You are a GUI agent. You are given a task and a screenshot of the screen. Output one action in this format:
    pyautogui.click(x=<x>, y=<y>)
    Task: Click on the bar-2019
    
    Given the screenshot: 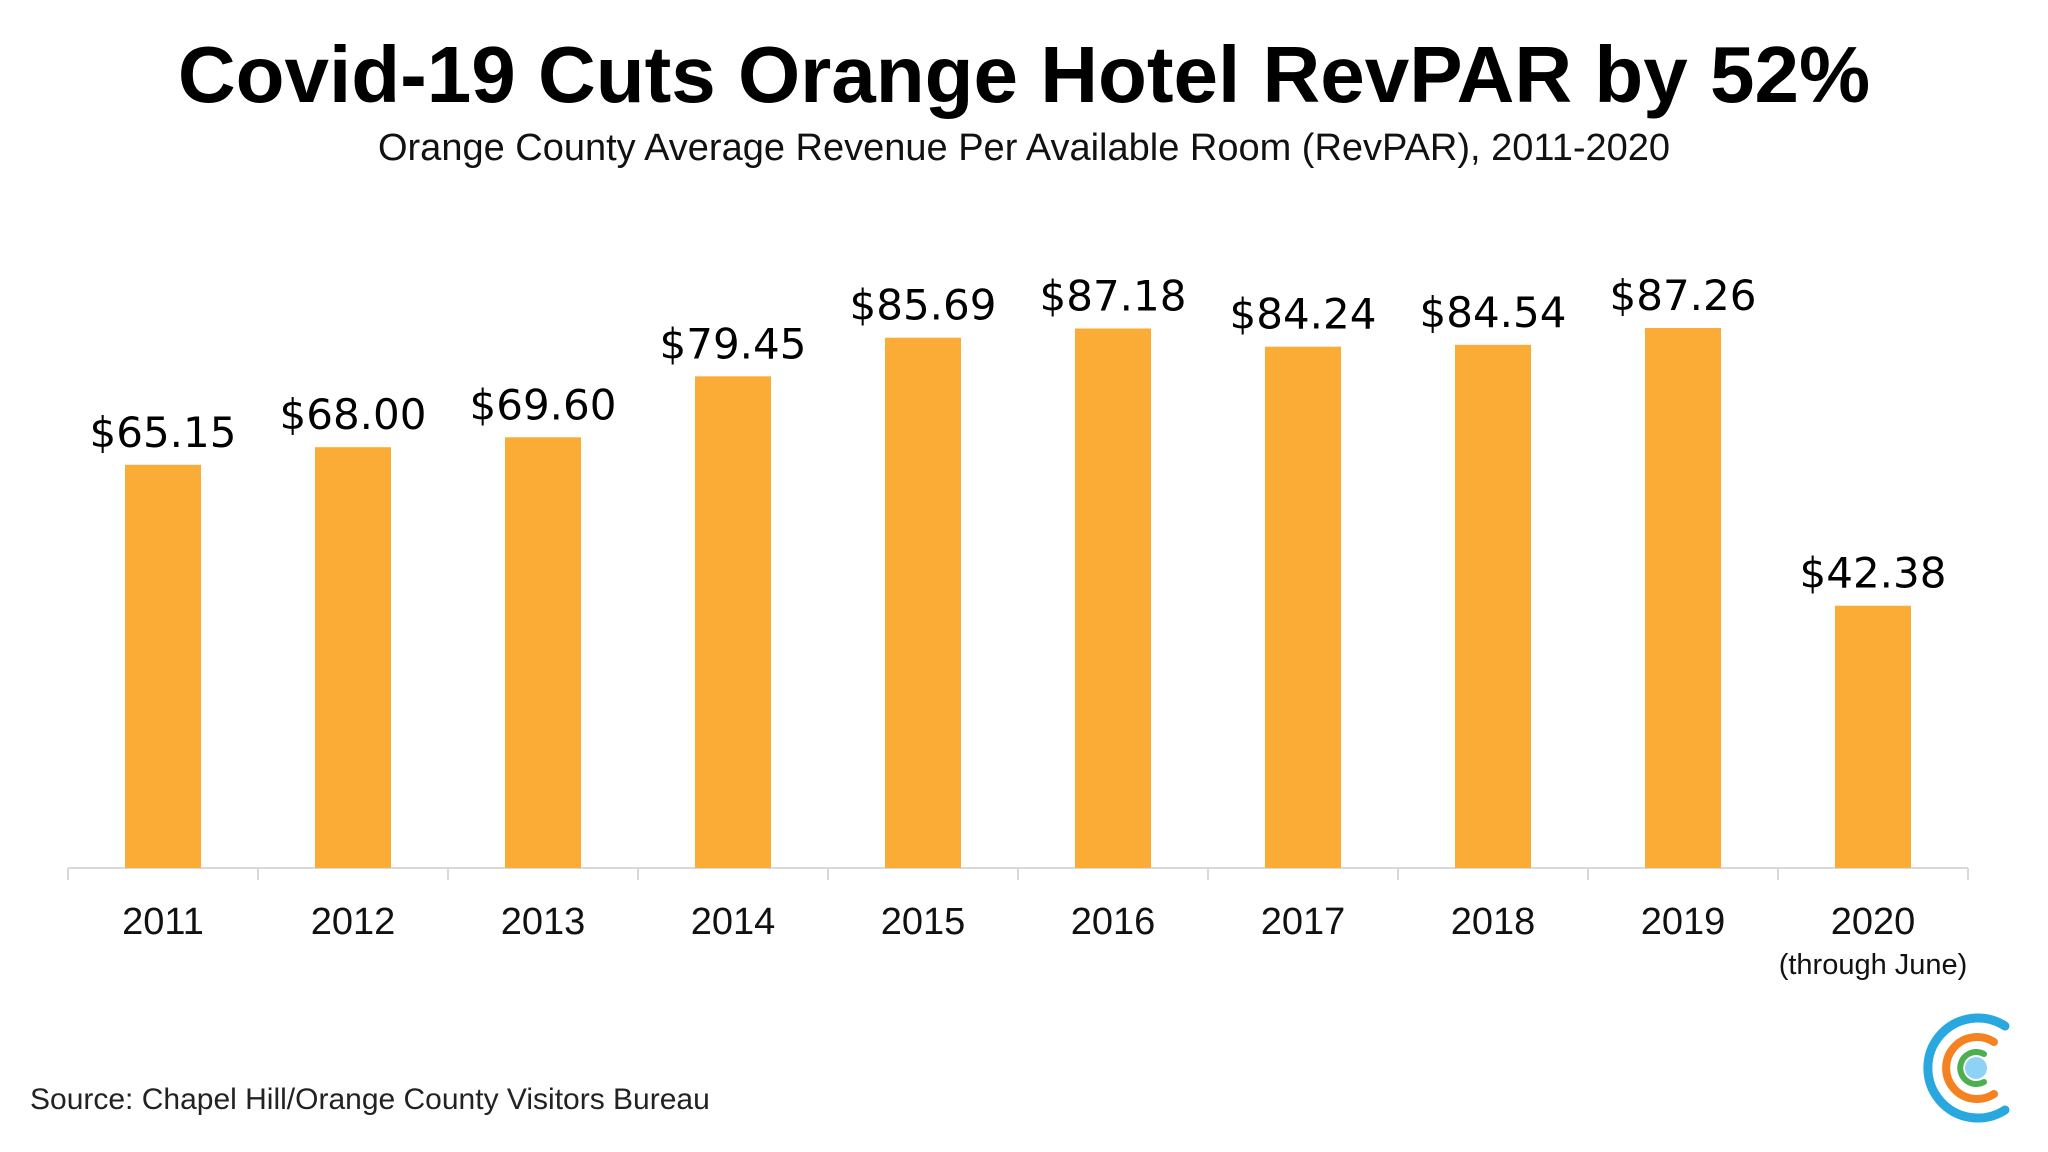 What is the action you would take?
    pyautogui.click(x=1683, y=598)
    